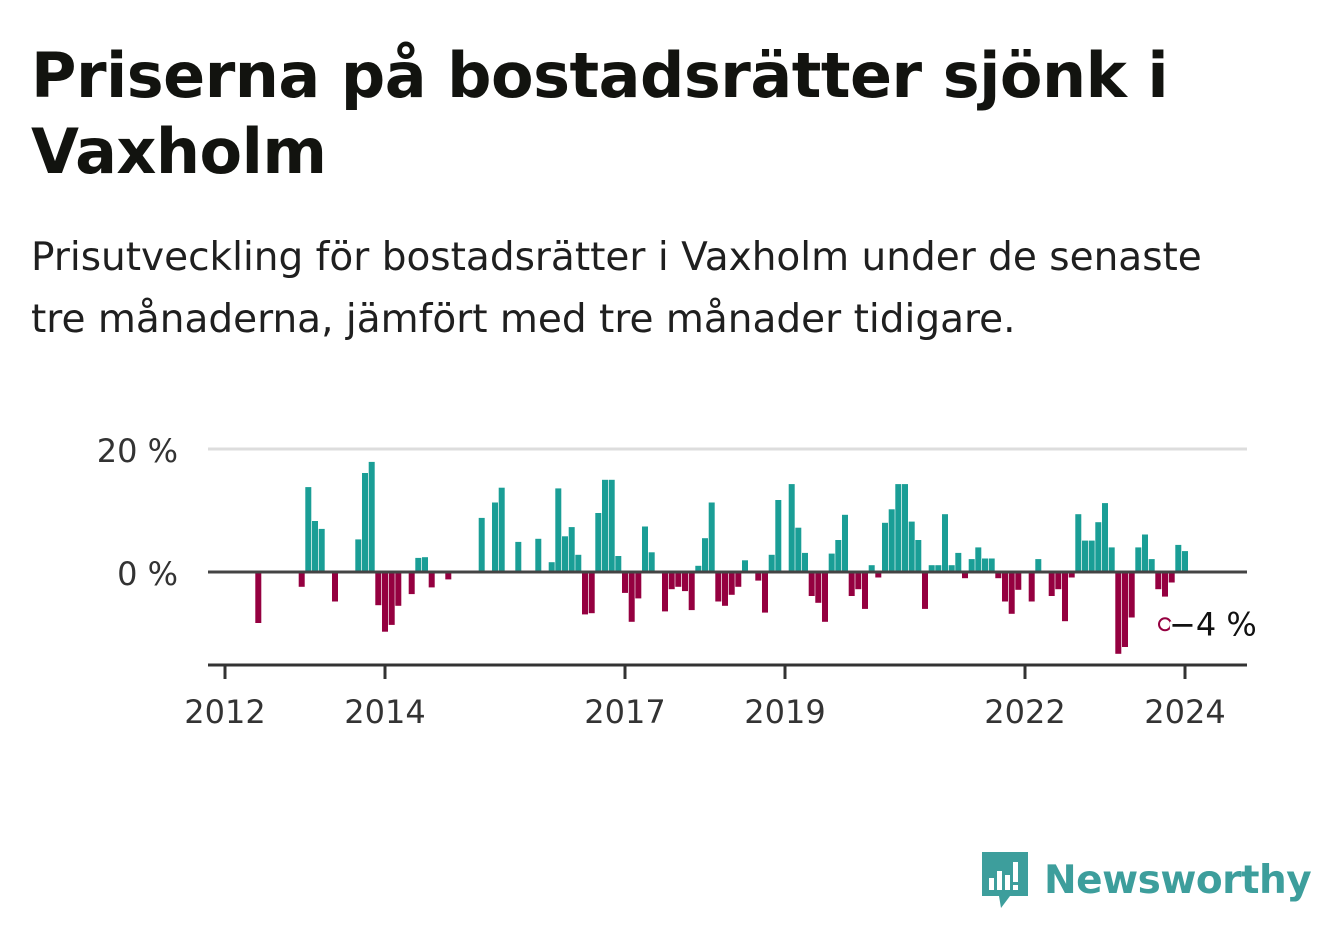 This screenshot has width=1322, height=939. I want to click on x-tick-label: 2012, so click(224, 712).